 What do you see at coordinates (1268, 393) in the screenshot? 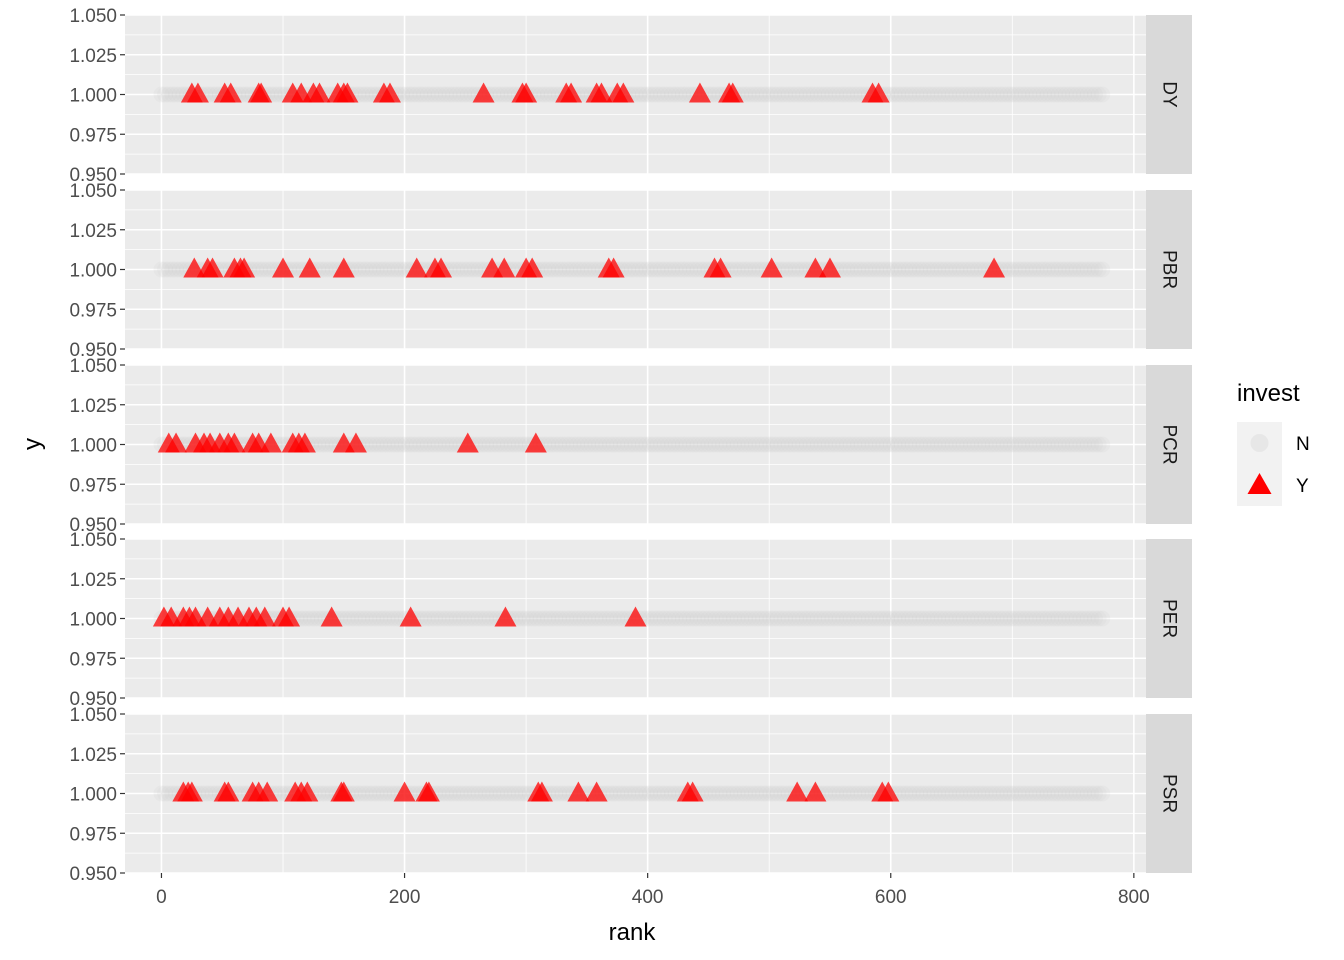
I see `legend-title: invest` at bounding box center [1268, 393].